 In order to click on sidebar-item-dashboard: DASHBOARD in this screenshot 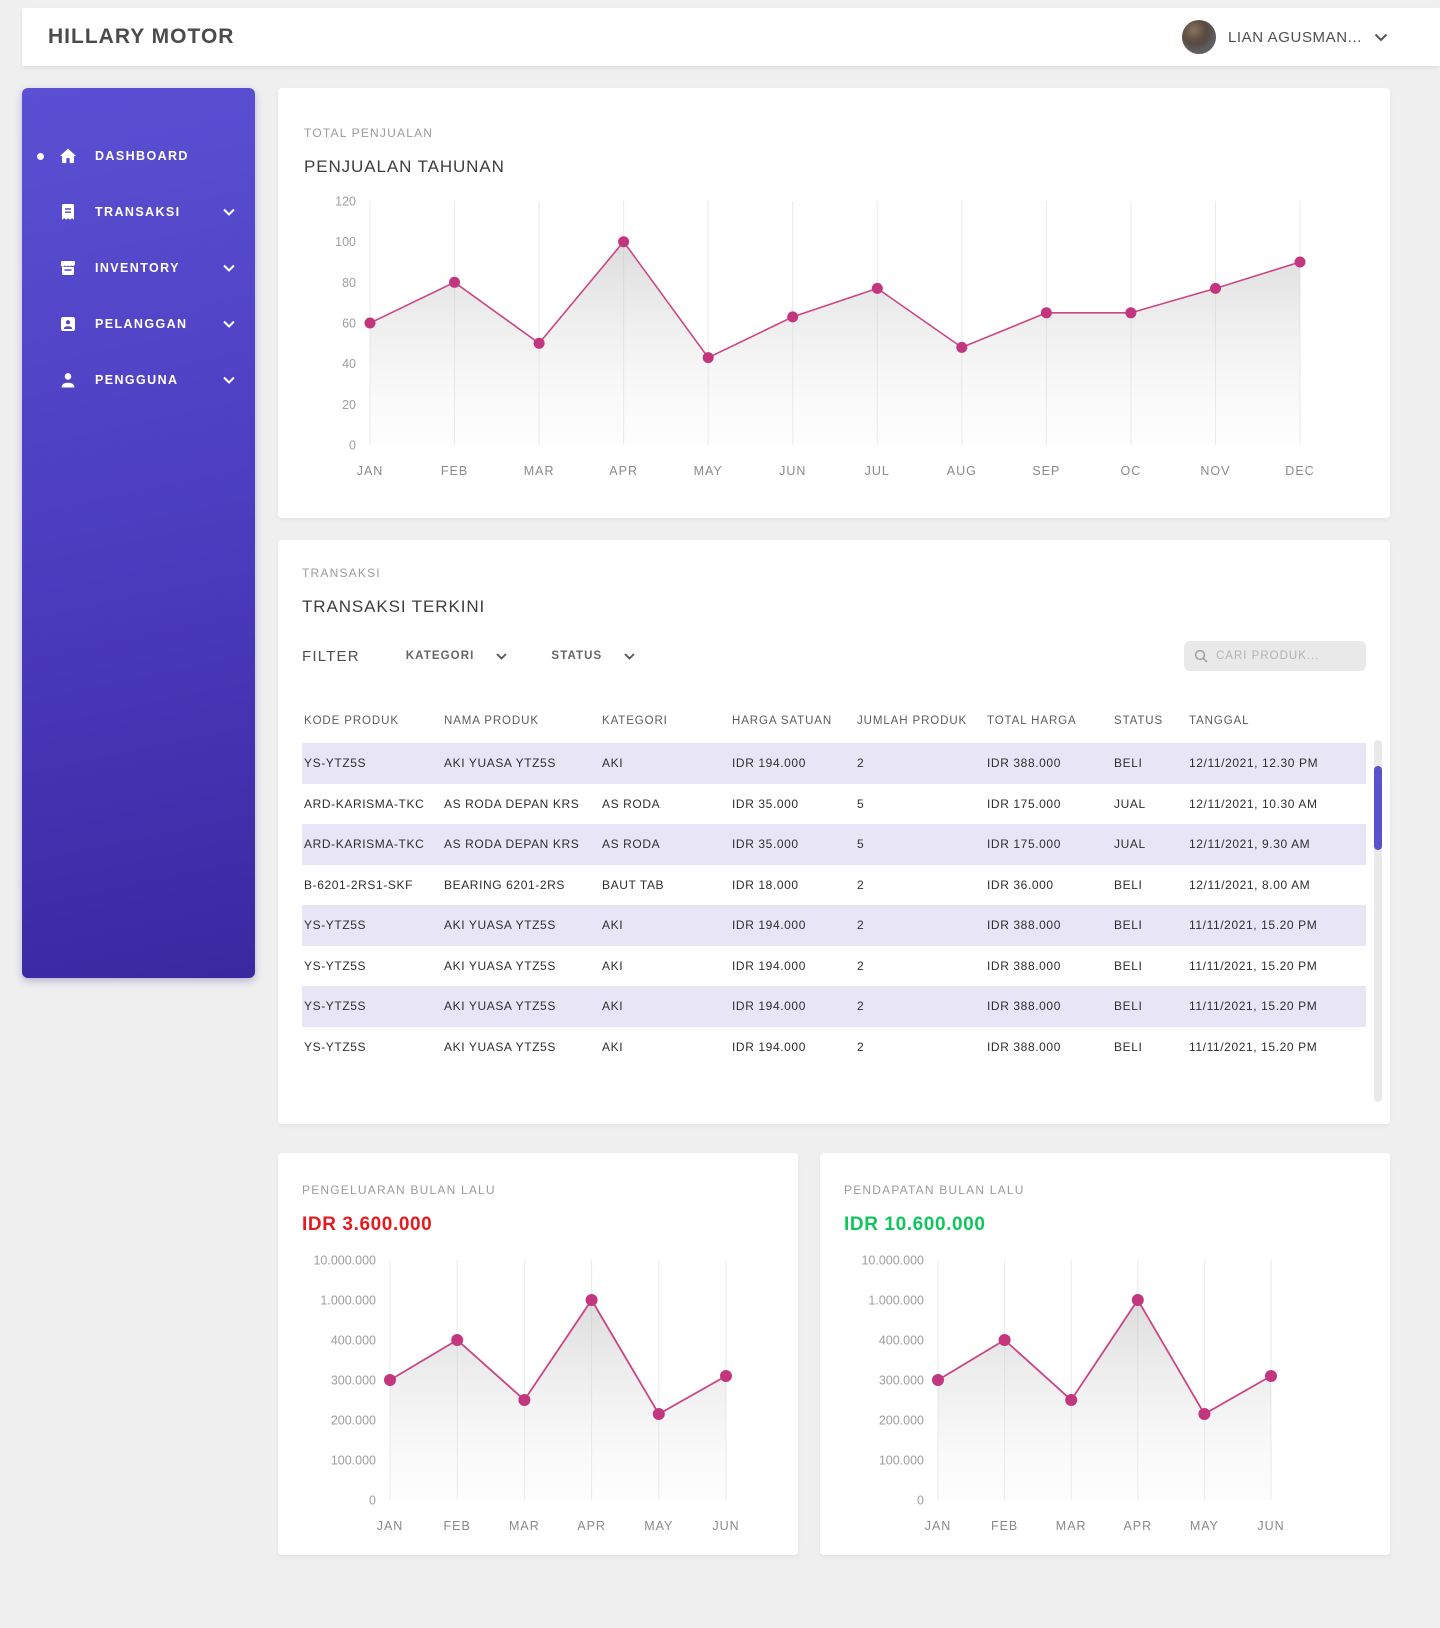, I will do `click(138, 156)`.